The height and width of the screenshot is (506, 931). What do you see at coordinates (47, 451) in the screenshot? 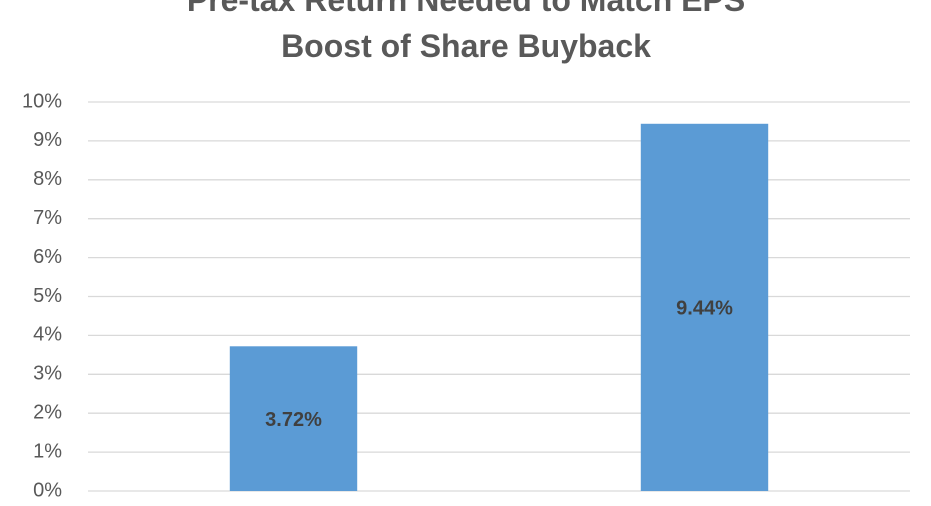
I see `y-tick-label: 1%` at bounding box center [47, 451].